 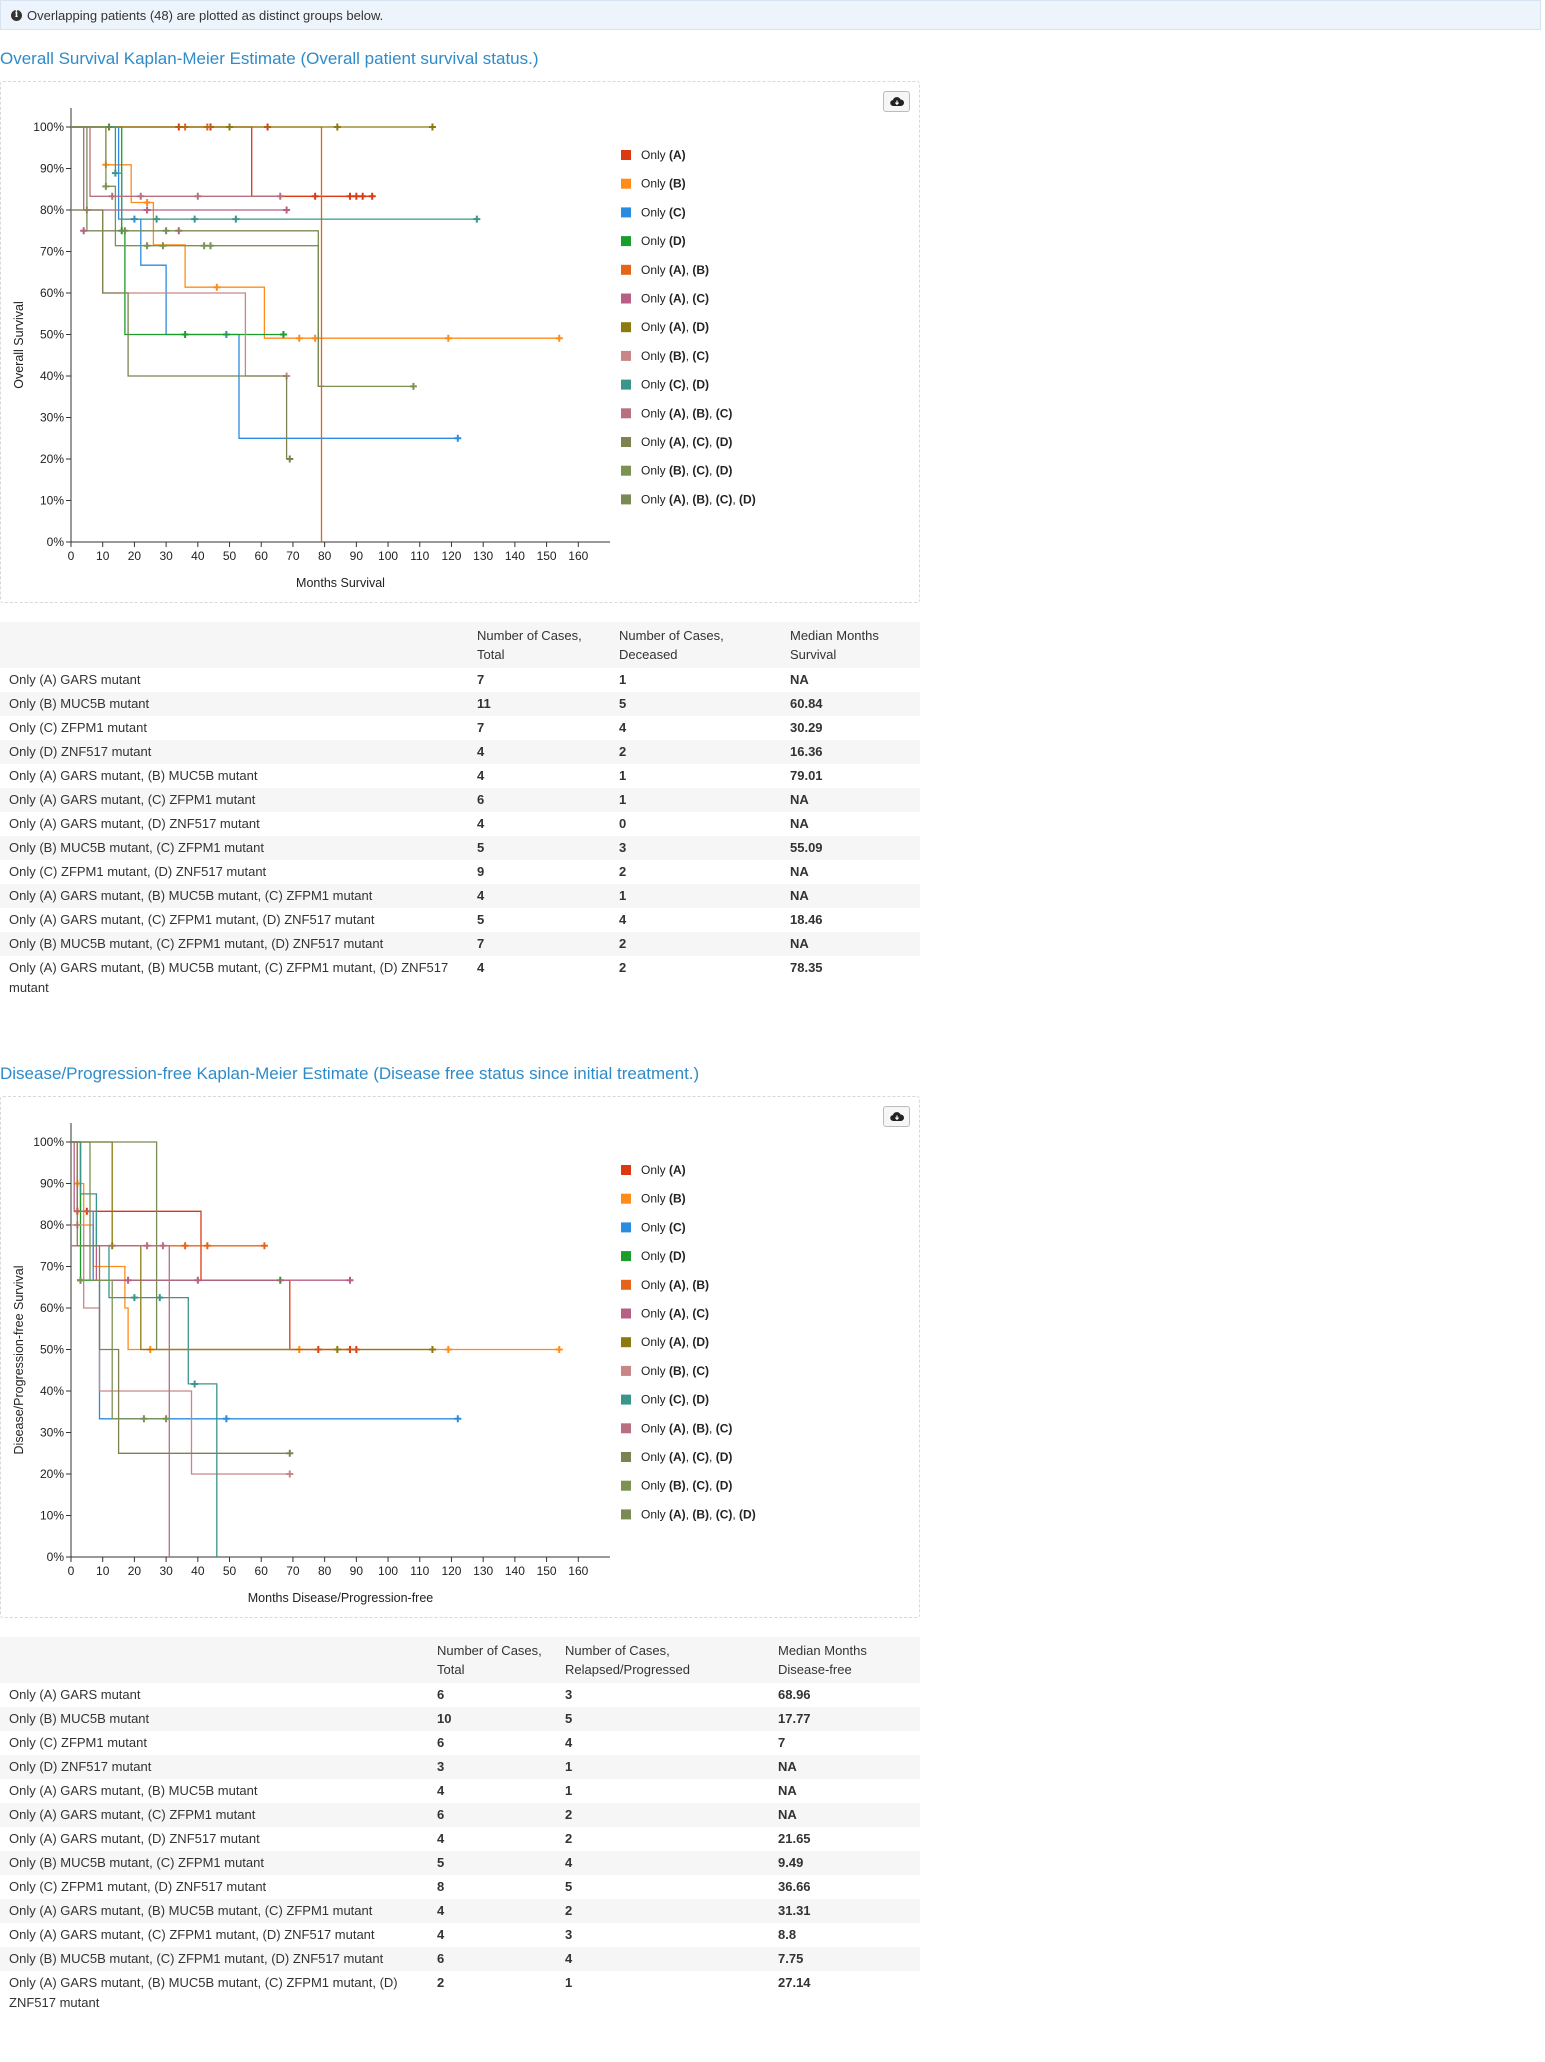 I want to click on dfs-download-button, so click(x=896, y=1116).